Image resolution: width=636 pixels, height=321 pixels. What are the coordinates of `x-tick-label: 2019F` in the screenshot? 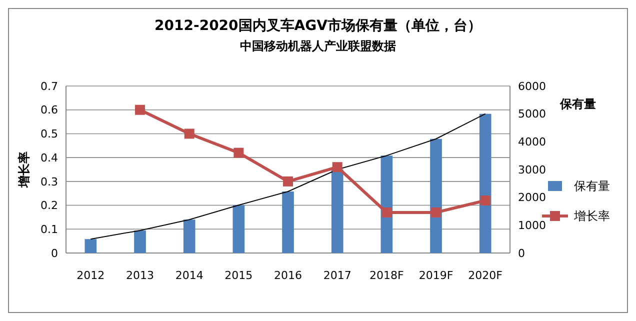 It's located at (436, 275).